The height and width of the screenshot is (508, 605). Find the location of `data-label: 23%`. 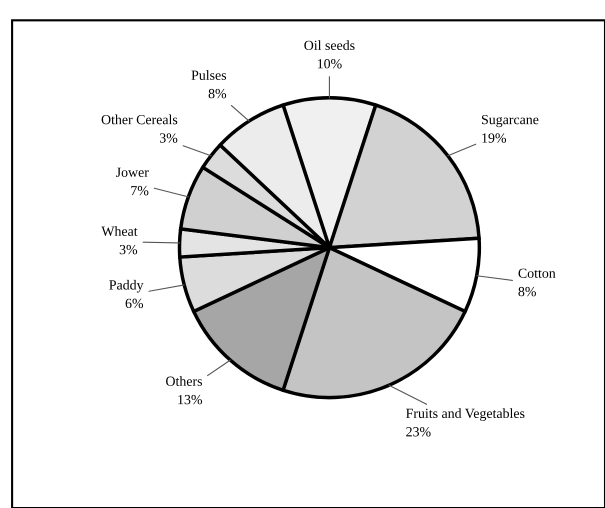

data-label: 23% is located at coordinates (418, 432).